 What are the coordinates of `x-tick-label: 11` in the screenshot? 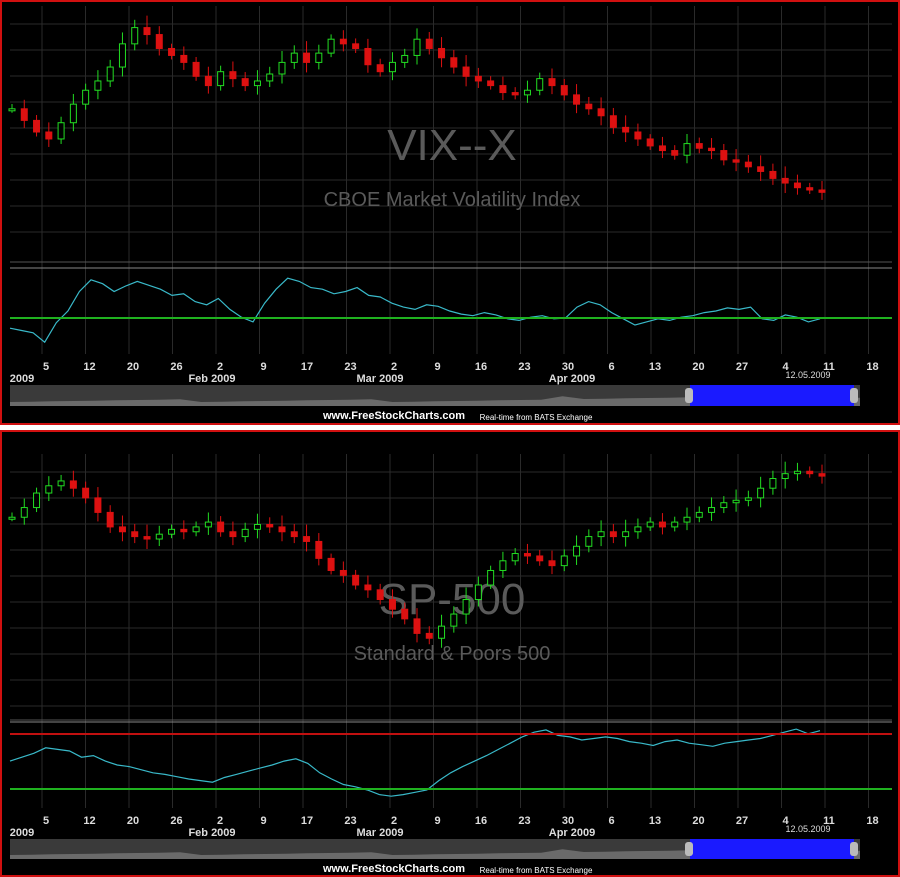 It's located at (829, 367).